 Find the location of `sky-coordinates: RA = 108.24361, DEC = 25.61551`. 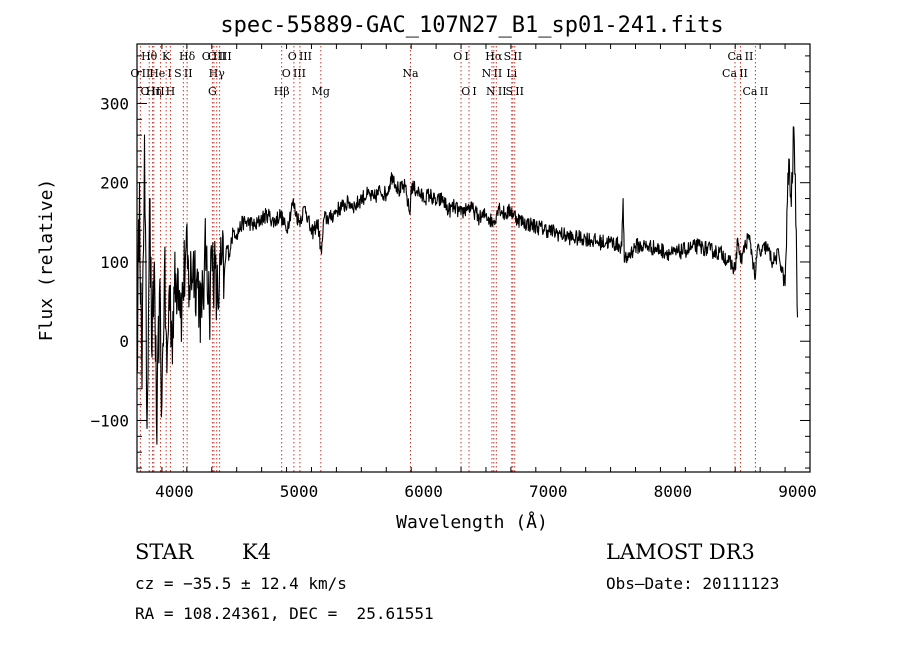

sky-coordinates: RA = 108.24361, DEC = 25.61551 is located at coordinates (284, 613).